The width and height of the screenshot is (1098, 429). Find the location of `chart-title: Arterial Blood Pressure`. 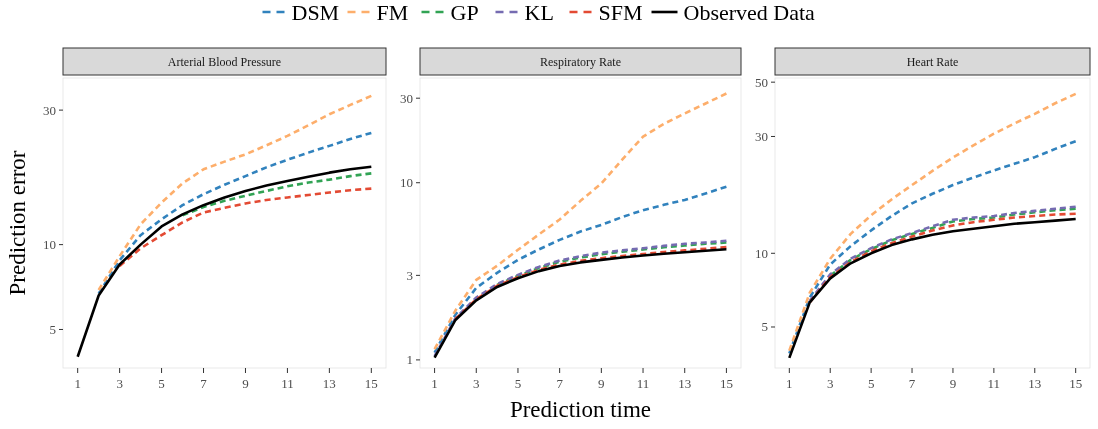

chart-title: Arterial Blood Pressure is located at coordinates (224, 62).